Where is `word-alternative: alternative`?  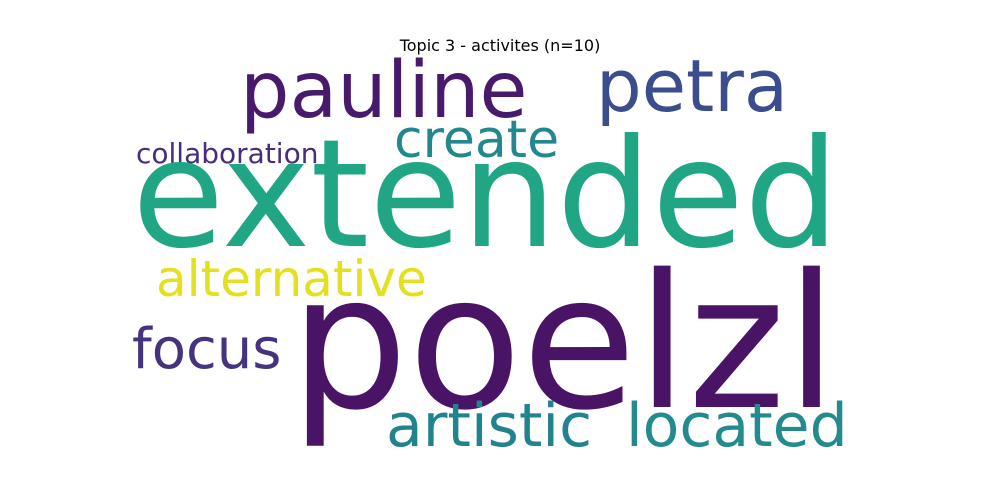 word-alternative: alternative is located at coordinates (291, 279).